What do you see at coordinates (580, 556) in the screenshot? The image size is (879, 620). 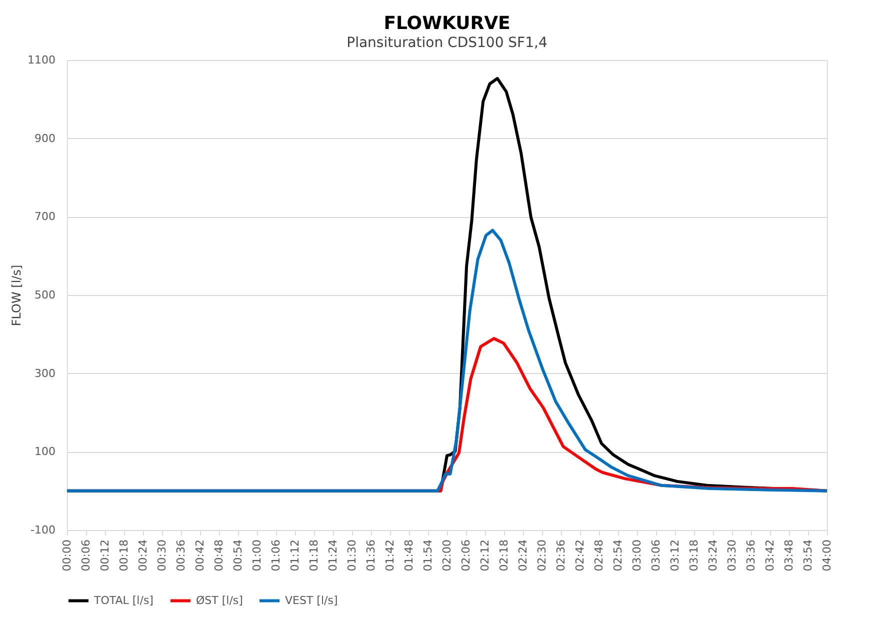 I see `x-tick-label: 02:42` at bounding box center [580, 556].